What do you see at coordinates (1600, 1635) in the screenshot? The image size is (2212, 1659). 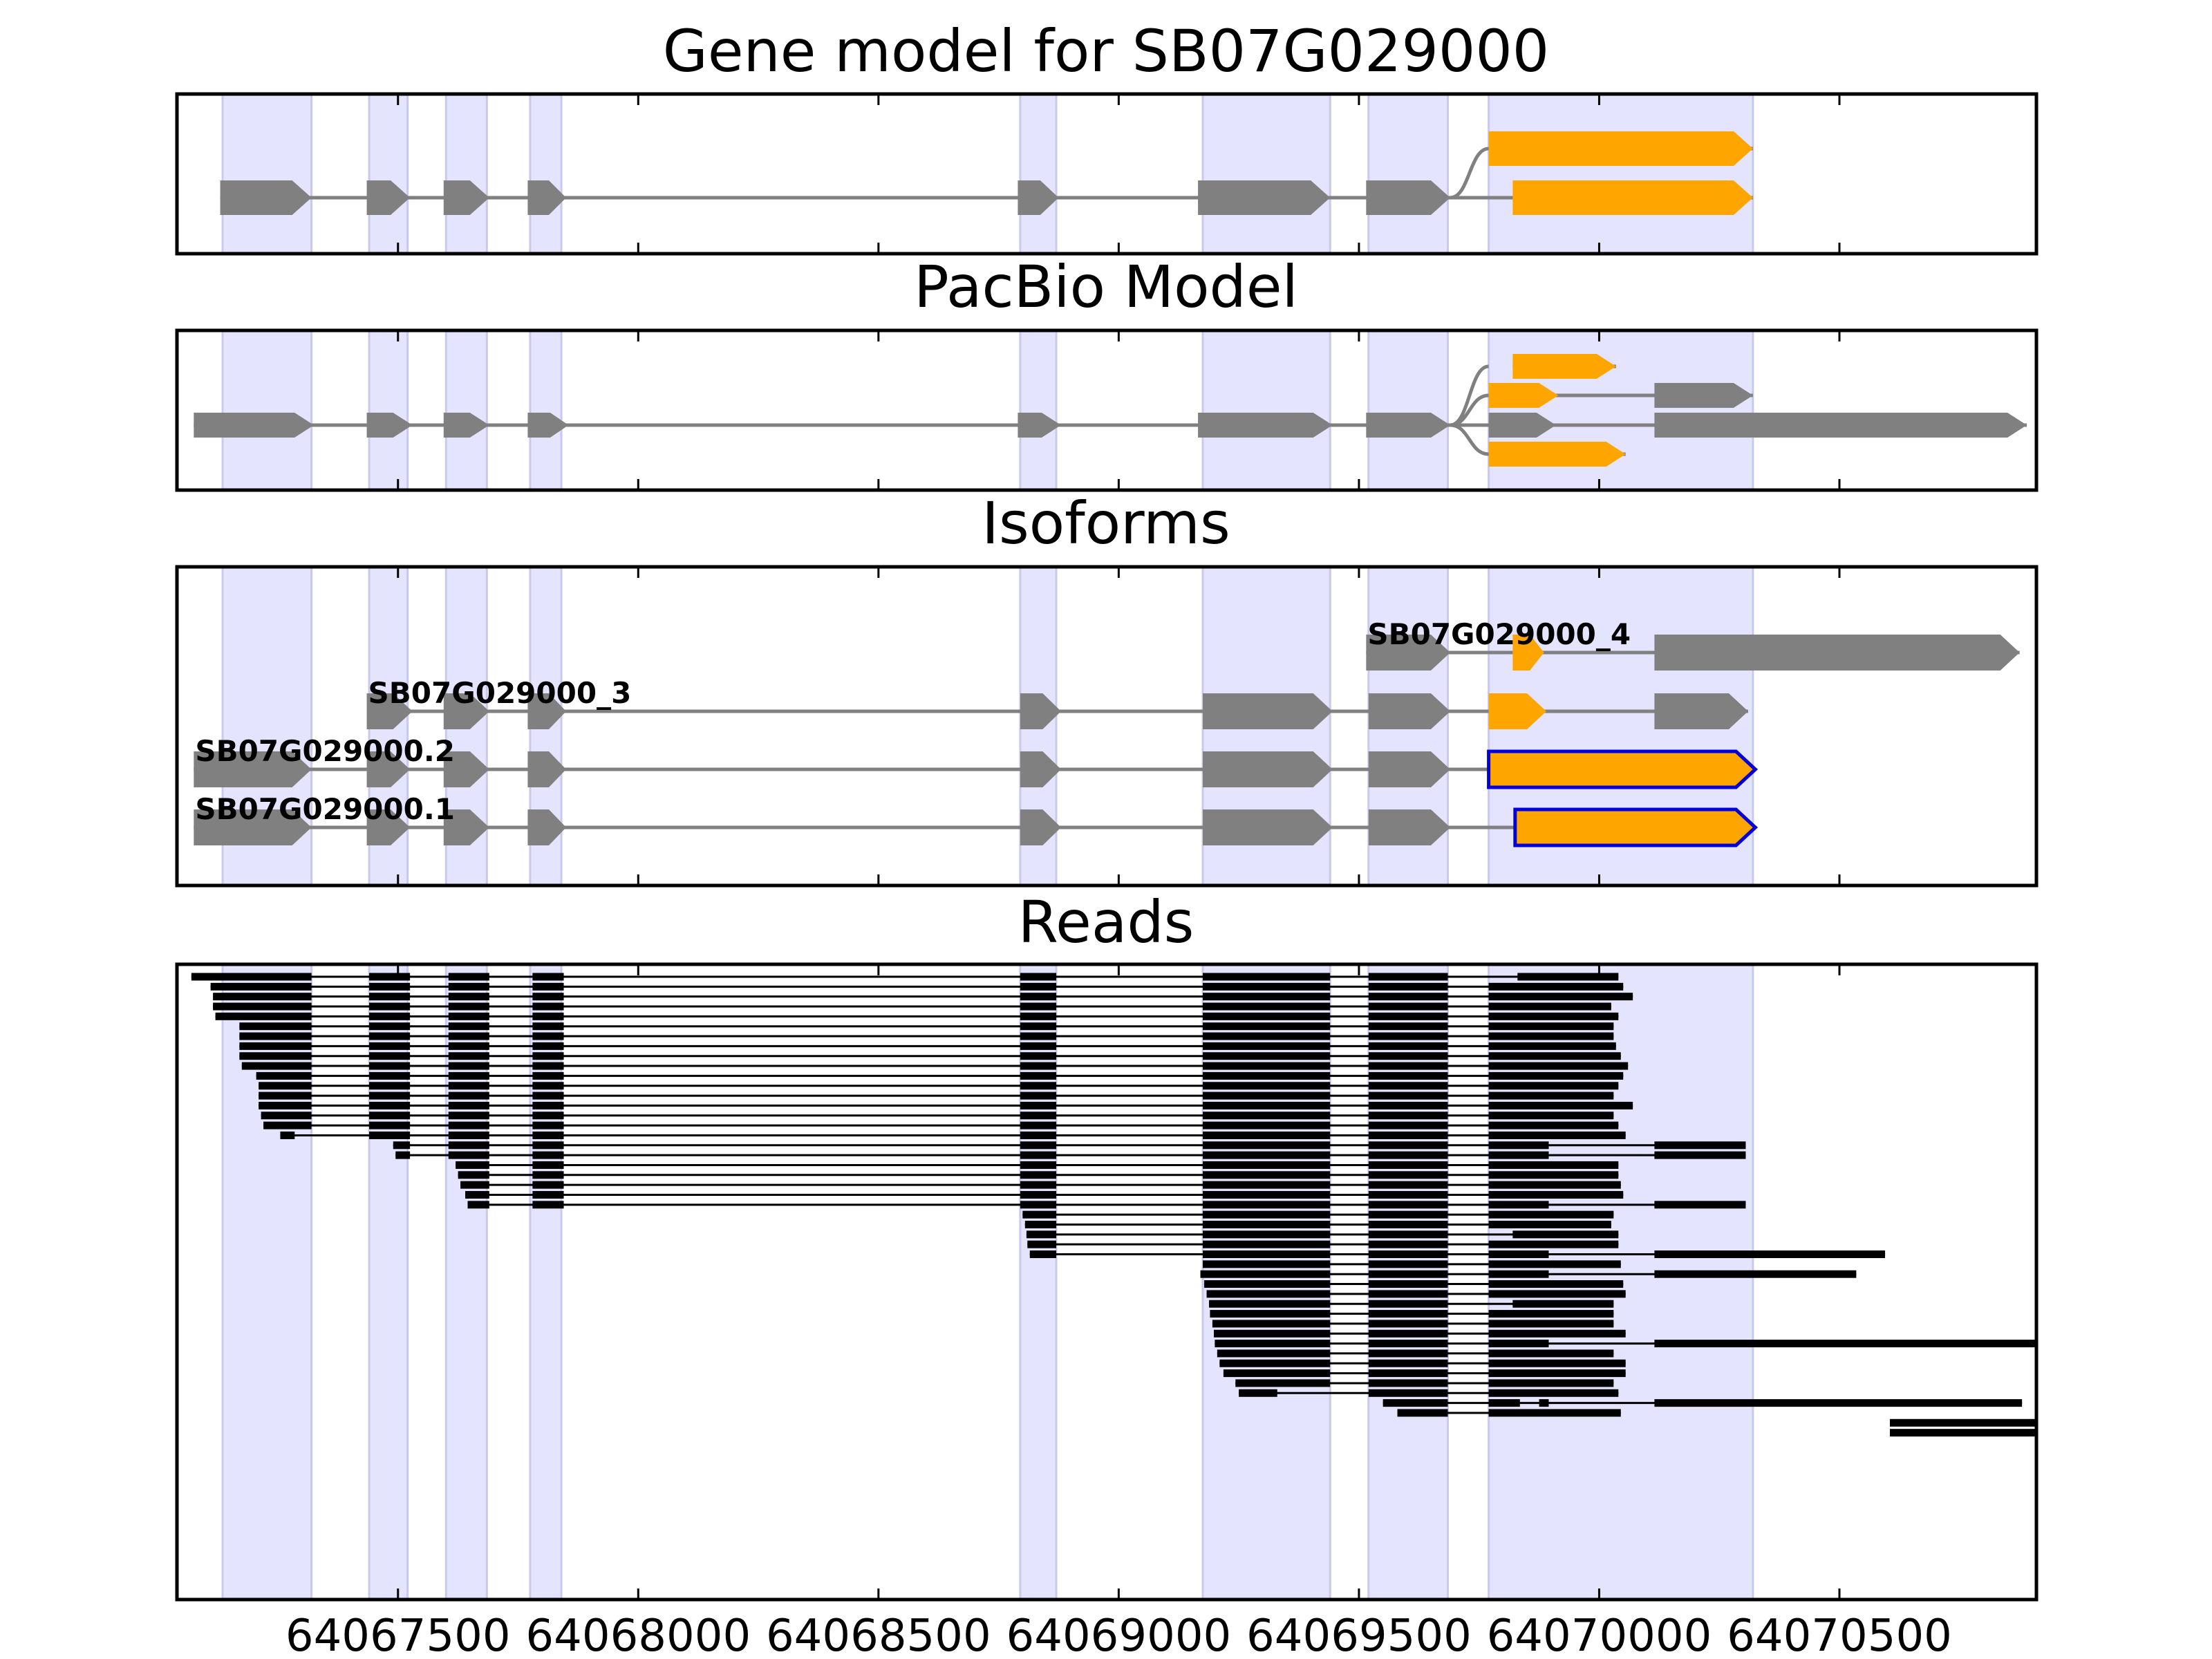 I see `x-tick-label: 64070000` at bounding box center [1600, 1635].